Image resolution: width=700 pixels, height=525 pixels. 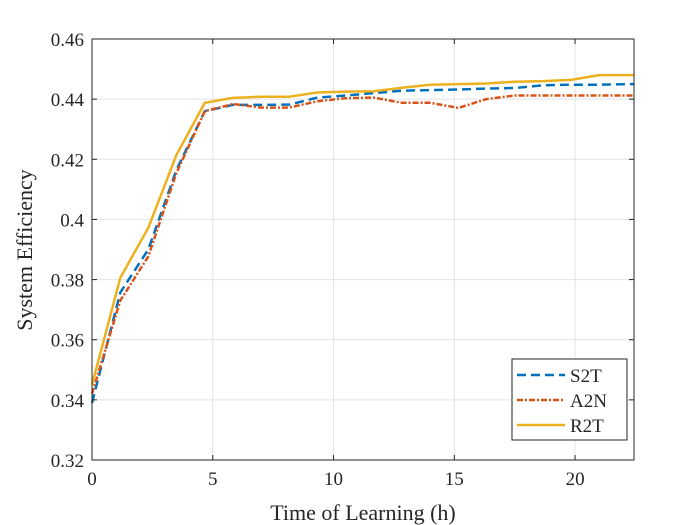 What do you see at coordinates (68, 401) in the screenshot?
I see `y-tick-label: 0.34` at bounding box center [68, 401].